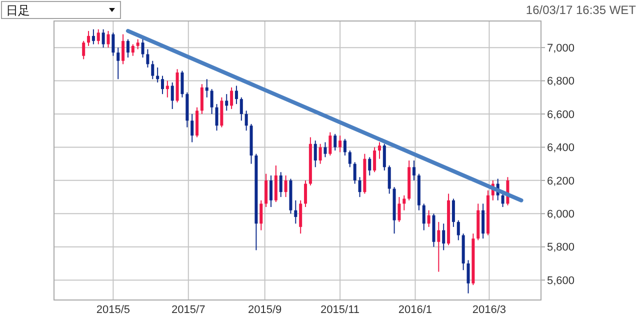 The height and width of the screenshot is (328, 640). What do you see at coordinates (489, 310) in the screenshot?
I see `x-tick-label: 2016/3` at bounding box center [489, 310].